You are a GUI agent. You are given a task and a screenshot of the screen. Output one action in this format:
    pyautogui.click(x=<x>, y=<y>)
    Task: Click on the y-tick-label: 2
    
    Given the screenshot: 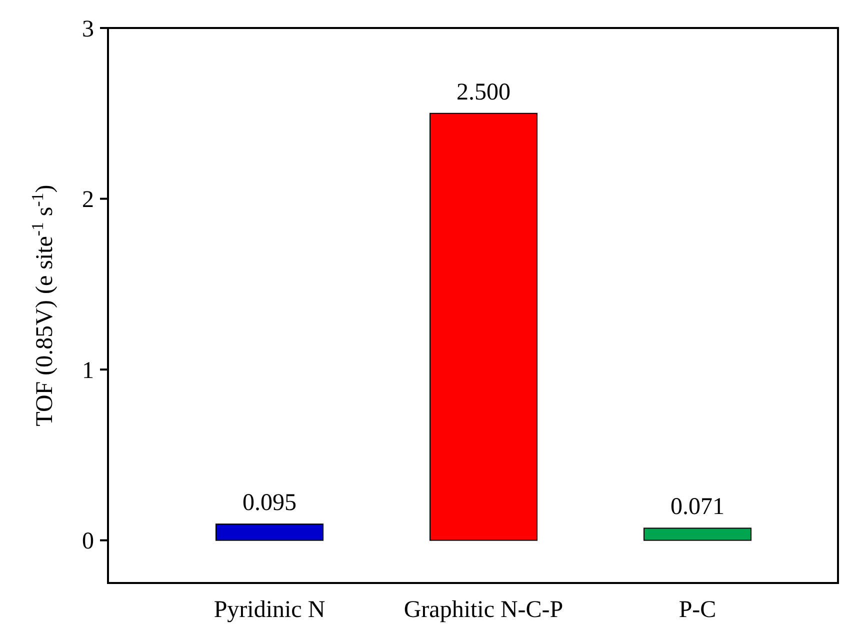 What is the action you would take?
    pyautogui.click(x=88, y=200)
    